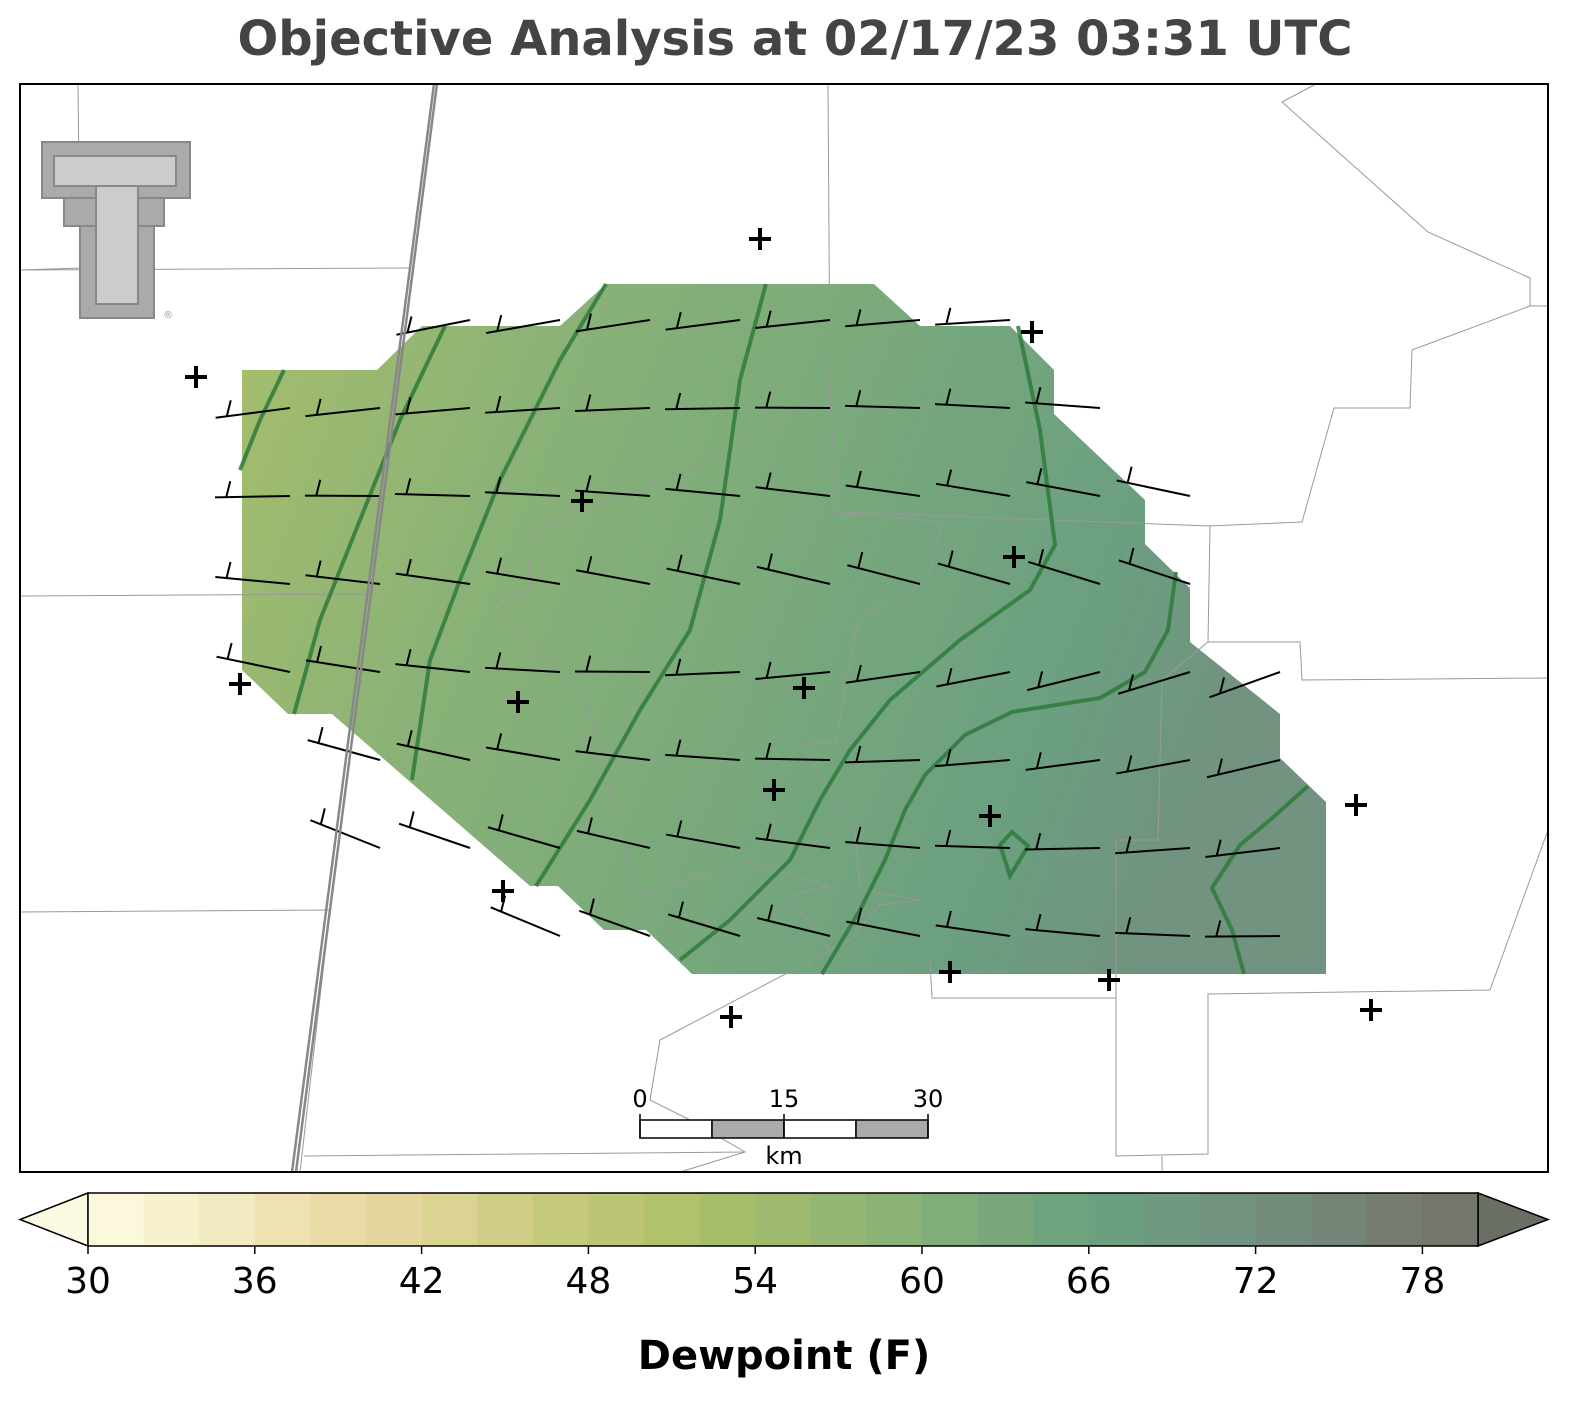 The height and width of the screenshot is (1421, 1590). Describe the element at coordinates (1514, 1219) in the screenshot. I see `colorbar-extend-high` at that location.